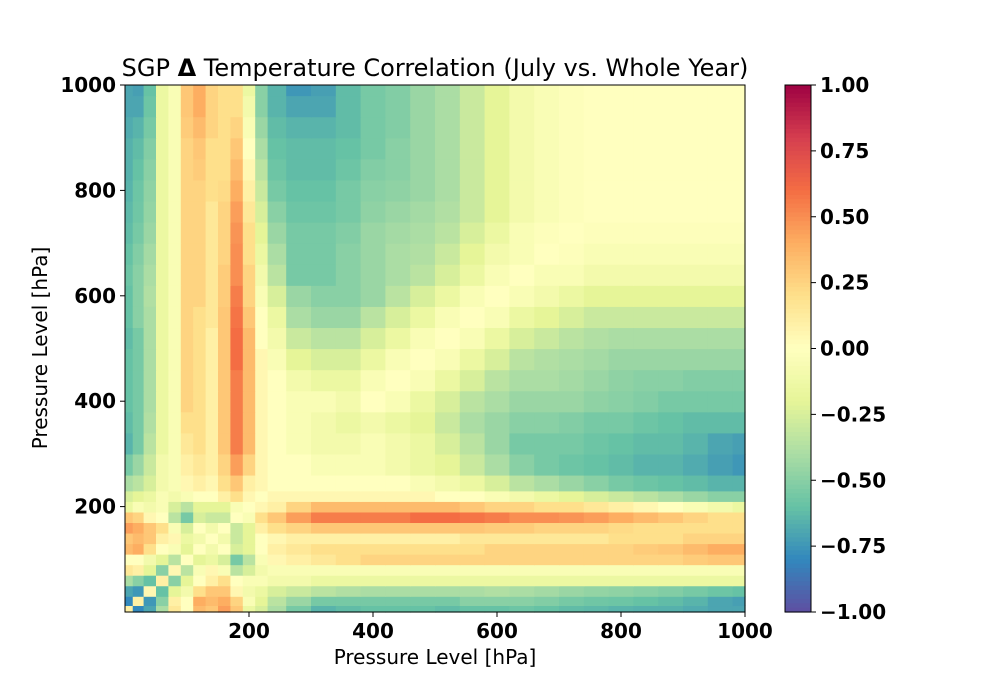  Describe the element at coordinates (853, 546) in the screenshot. I see `colorbar-tick-label: −0.75` at that location.